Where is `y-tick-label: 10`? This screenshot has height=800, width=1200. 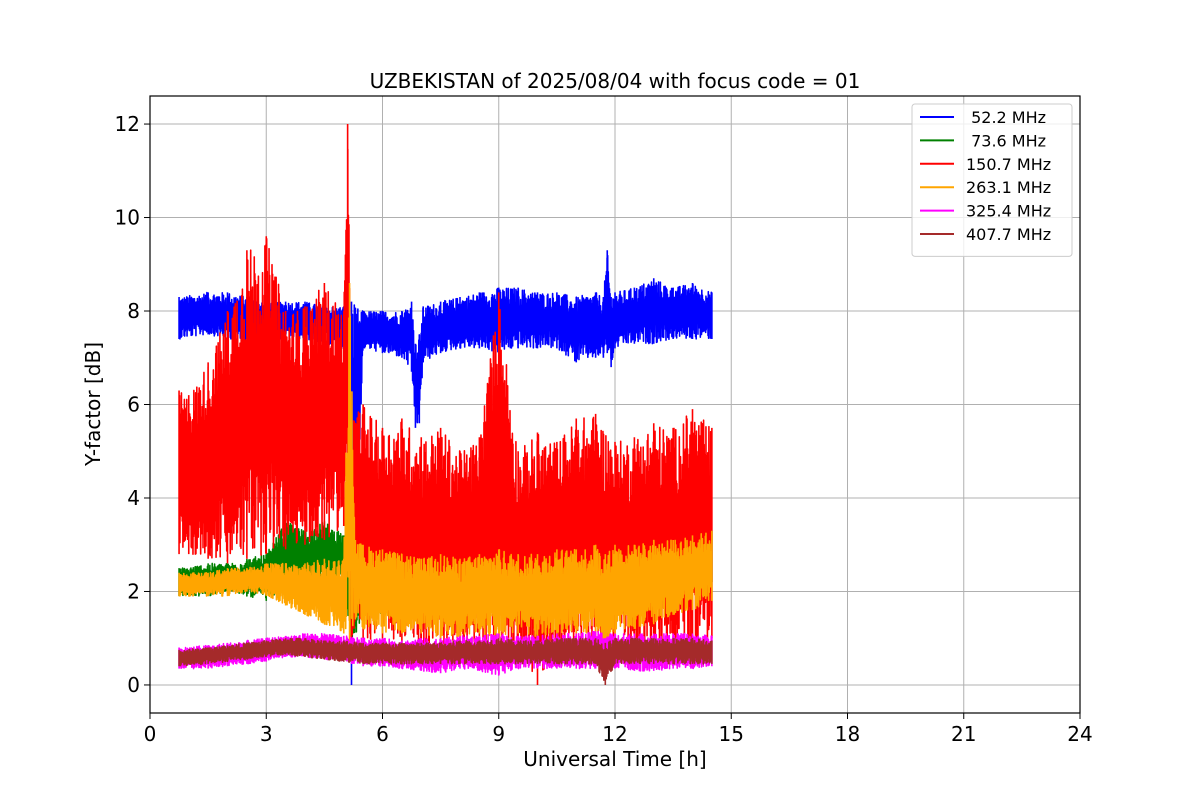
y-tick-label: 10 is located at coordinates (127, 218).